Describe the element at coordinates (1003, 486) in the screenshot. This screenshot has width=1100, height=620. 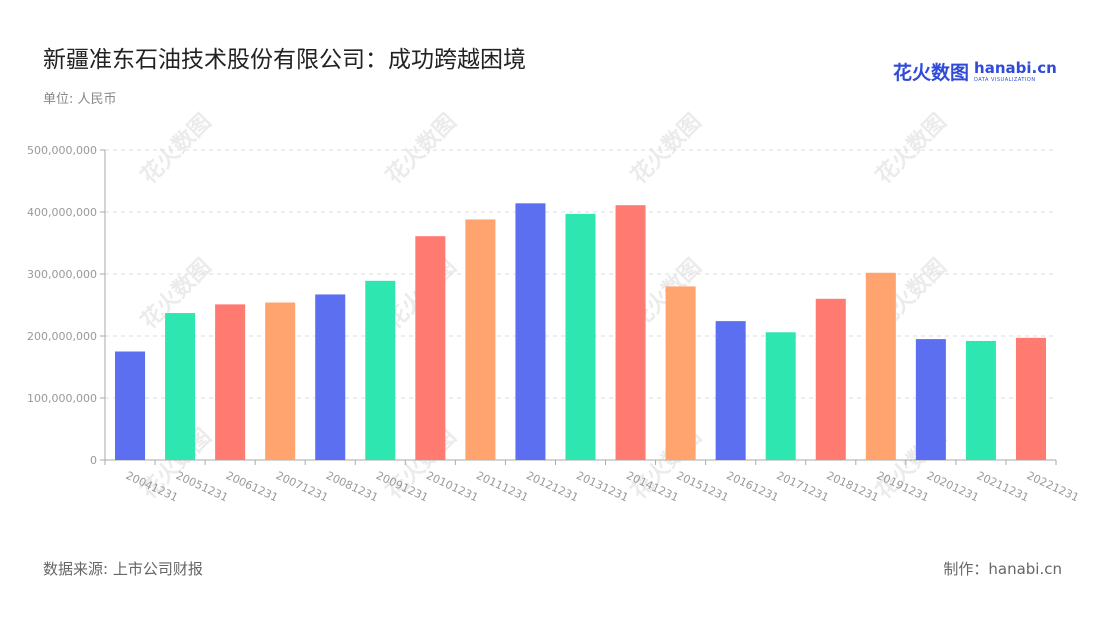
I see `x-tick-label: 20211231` at that location.